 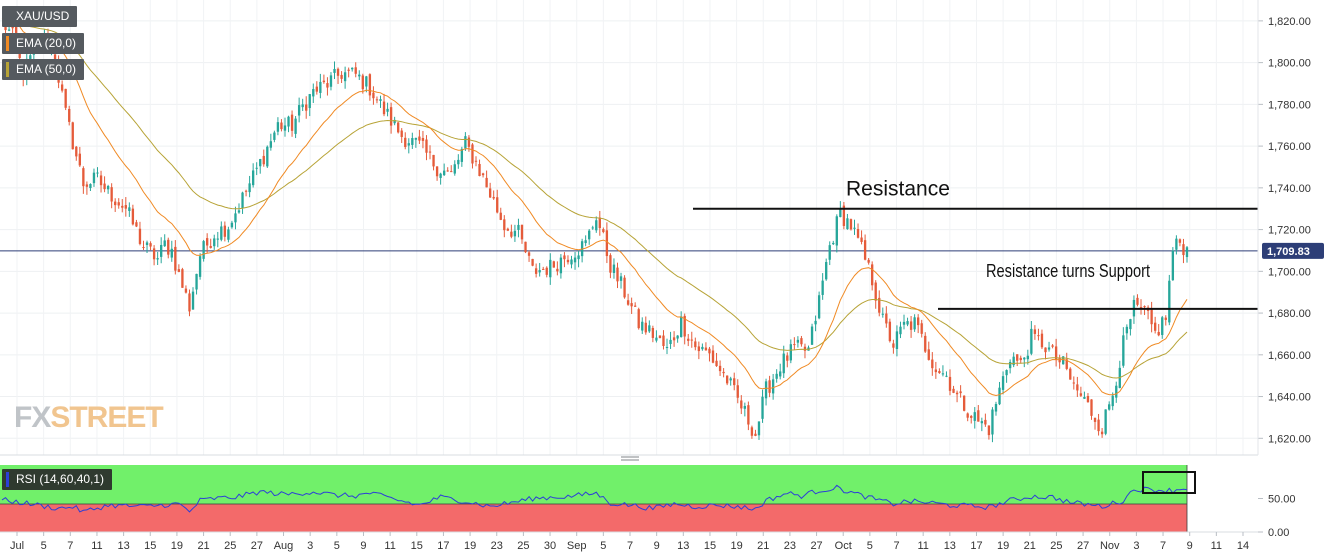 What do you see at coordinates (630, 458) in the screenshot?
I see `pane-resize-handle` at bounding box center [630, 458].